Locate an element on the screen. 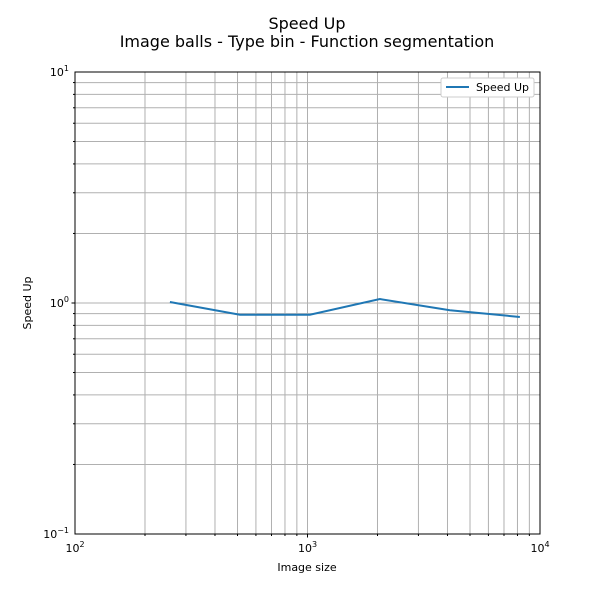 The height and width of the screenshot is (600, 600). chart-title: Speed Up is located at coordinates (306, 23).